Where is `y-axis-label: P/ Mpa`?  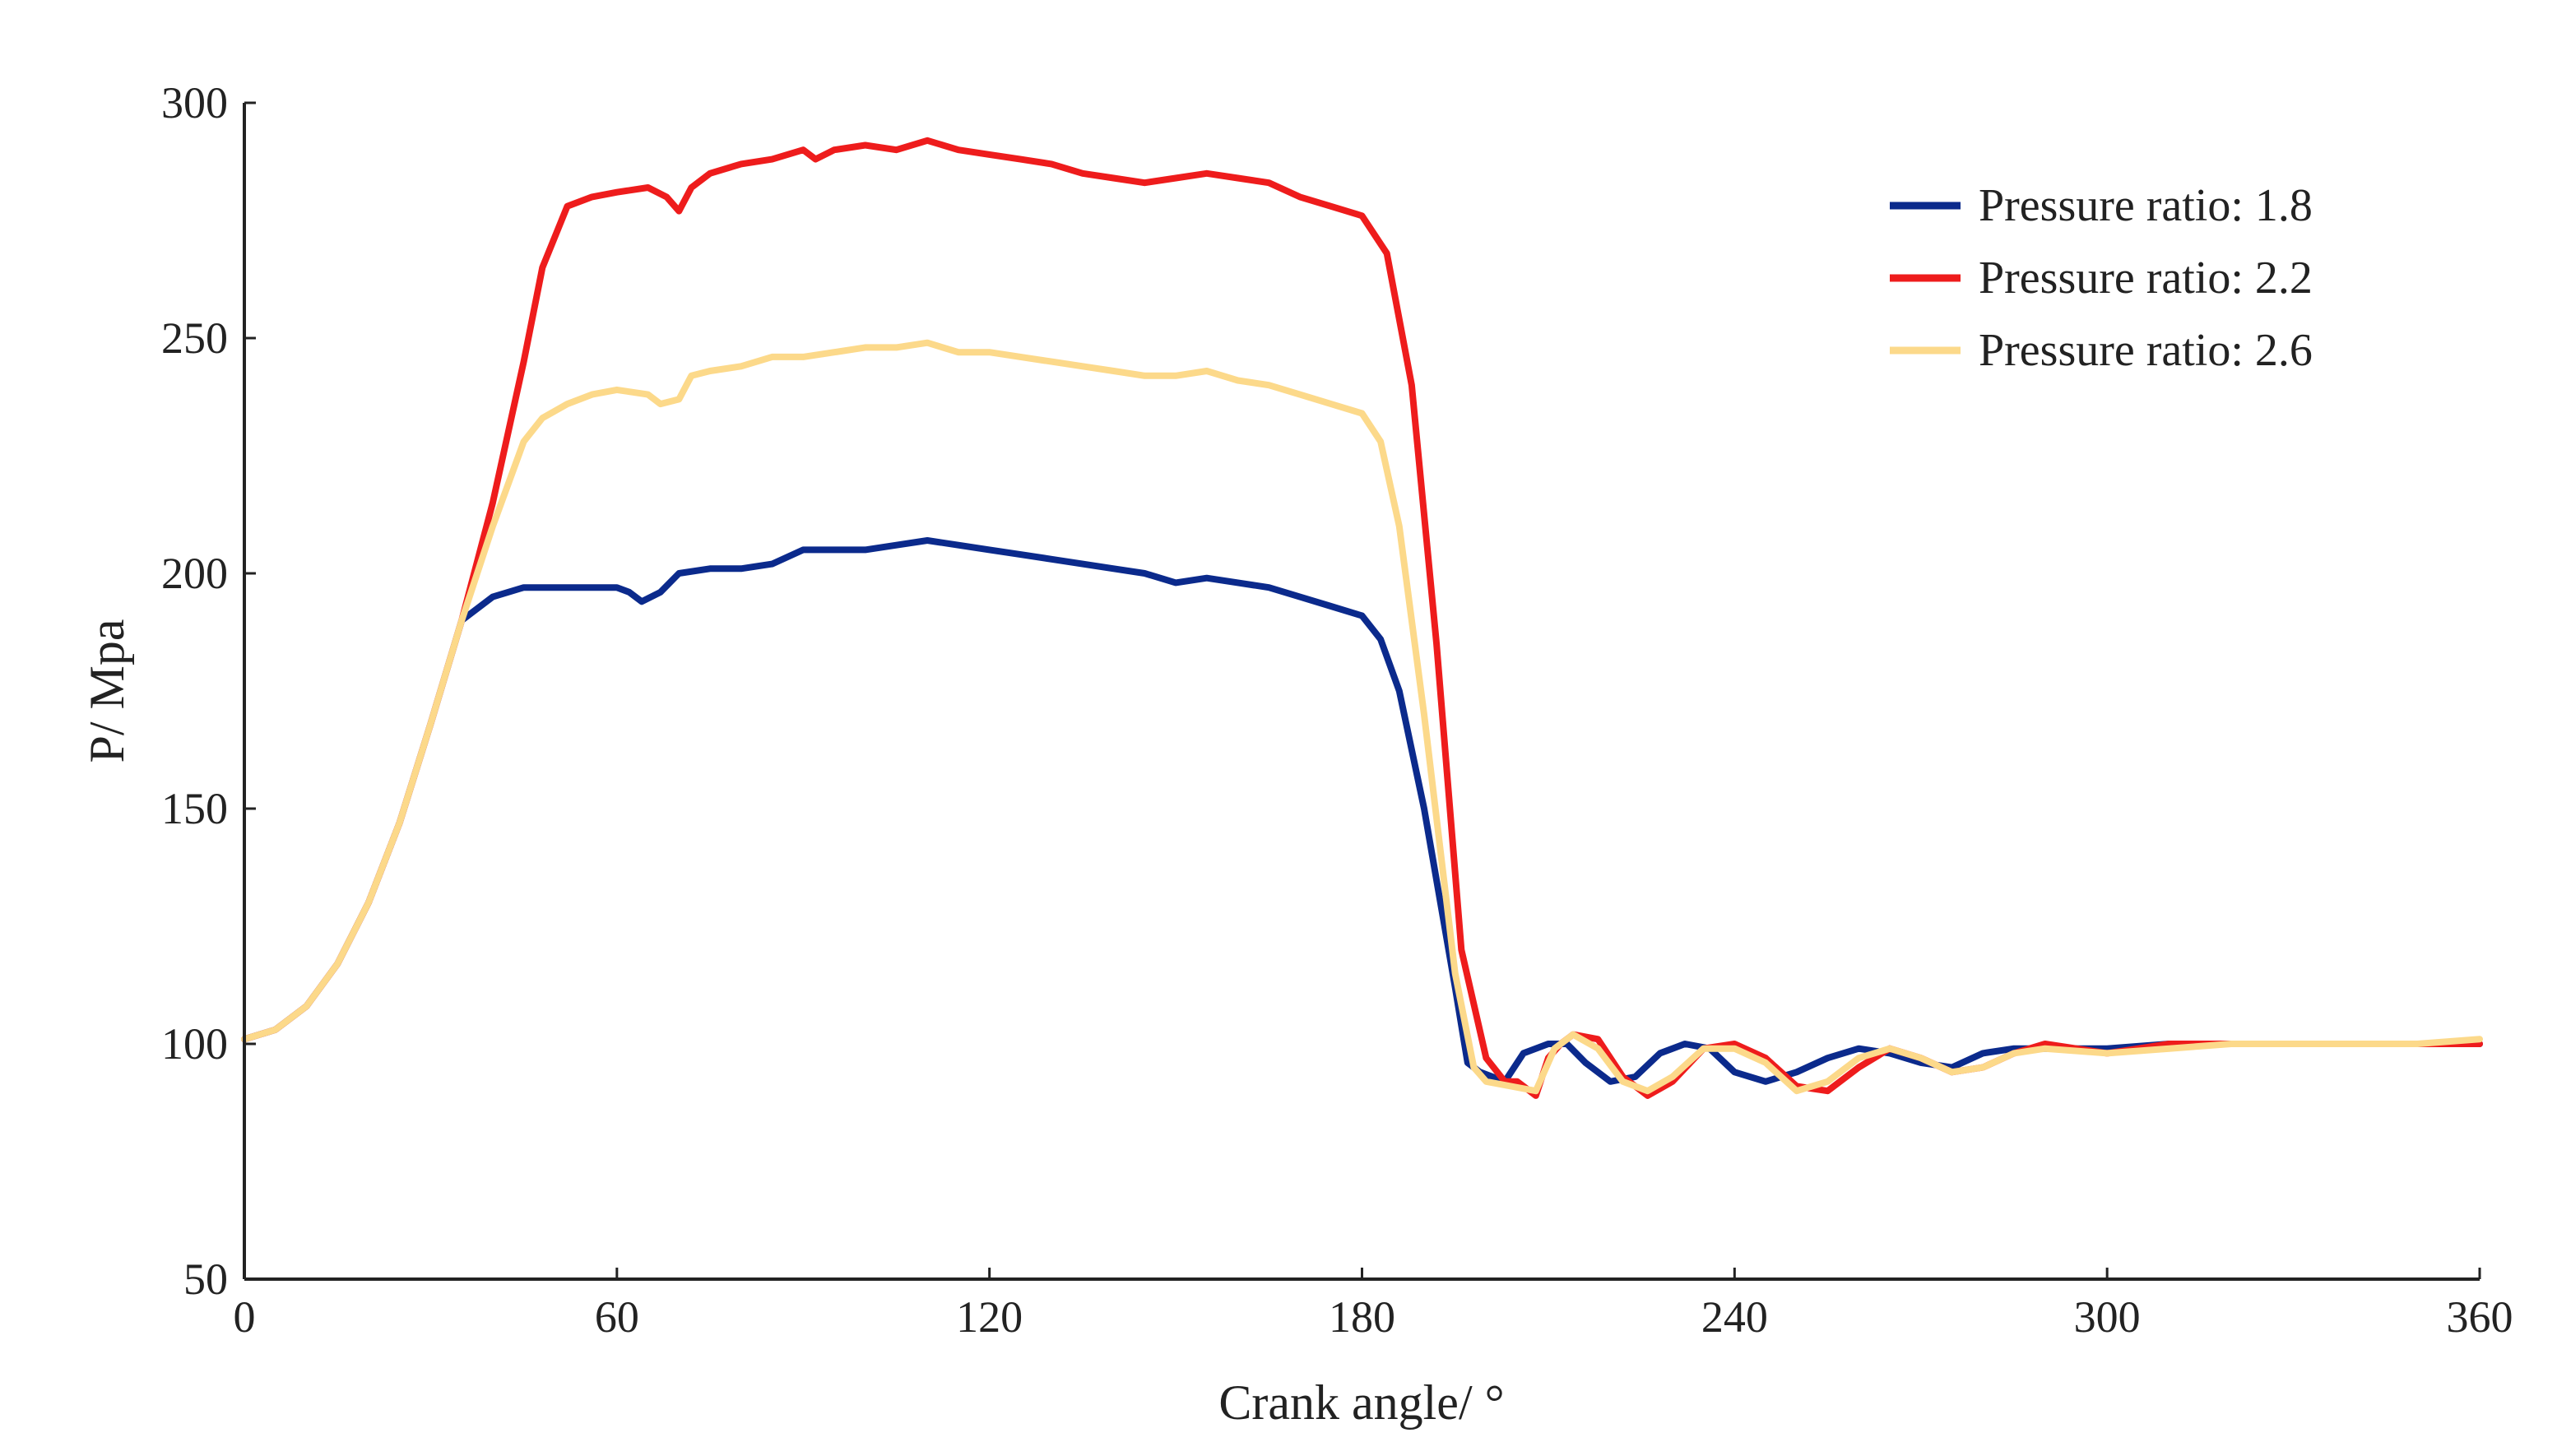
y-axis-label: P/ Mpa is located at coordinates (107, 691).